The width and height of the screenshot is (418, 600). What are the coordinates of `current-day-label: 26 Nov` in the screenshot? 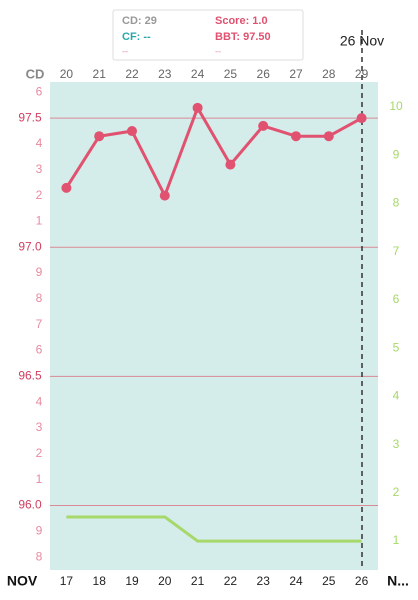 It's located at (362, 41).